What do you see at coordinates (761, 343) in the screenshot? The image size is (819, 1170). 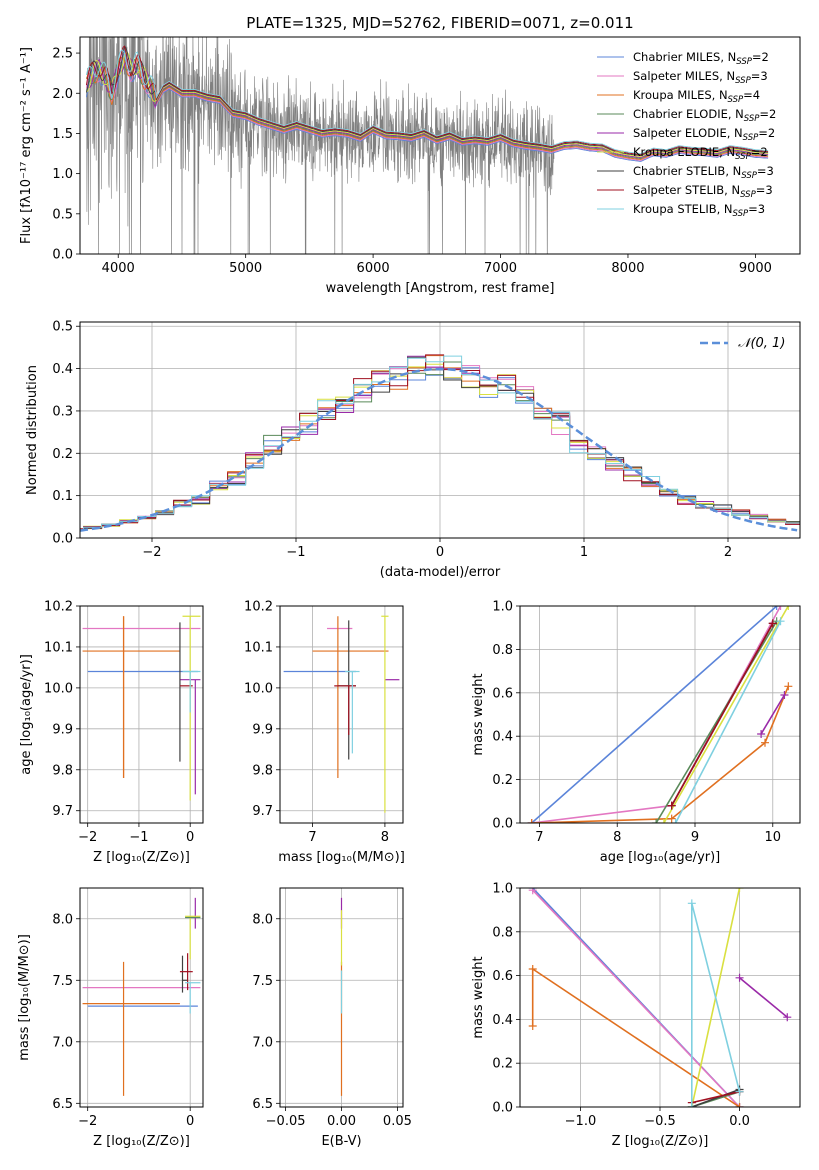 I see `legend-label: 𝒩(0, 1)` at bounding box center [761, 343].